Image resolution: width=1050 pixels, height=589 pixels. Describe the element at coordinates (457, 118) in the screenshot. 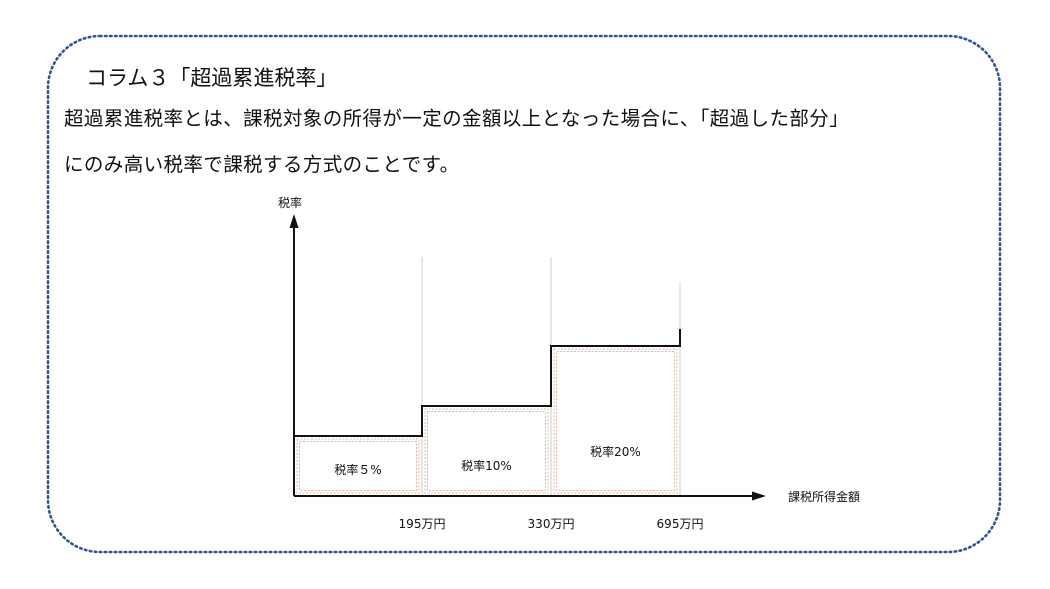

I see `intro-text-line-1: 超過累進税率とは、課税対象の所得が一定の金額以上となった場合に、「超過した部分」` at that location.